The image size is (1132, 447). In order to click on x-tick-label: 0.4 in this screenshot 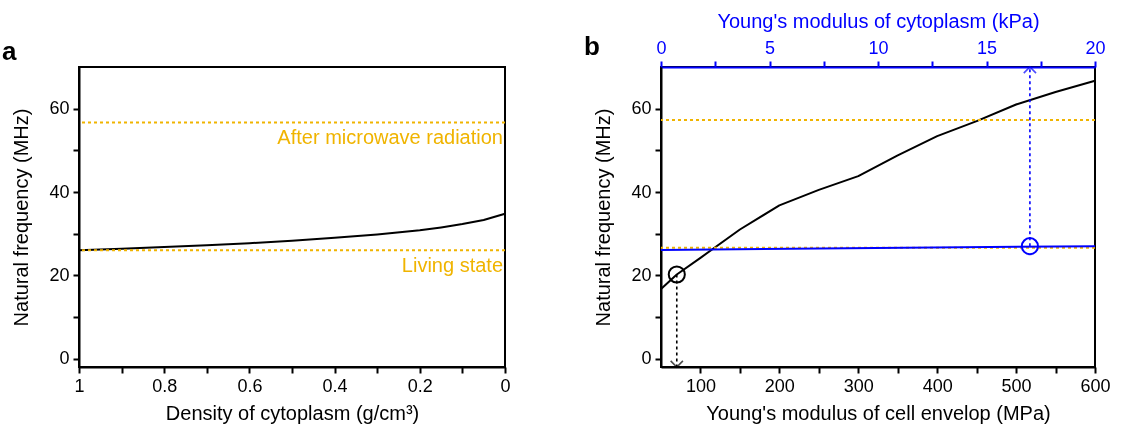, I will do `click(335, 385)`.